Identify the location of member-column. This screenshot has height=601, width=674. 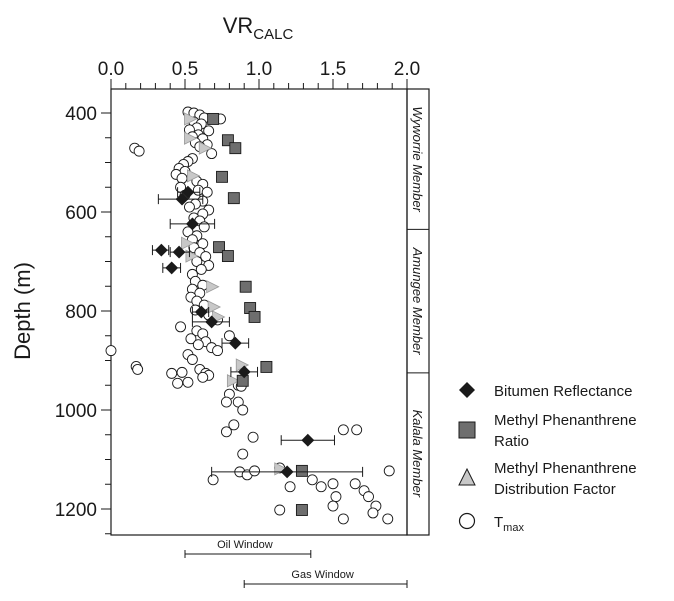
(418, 312).